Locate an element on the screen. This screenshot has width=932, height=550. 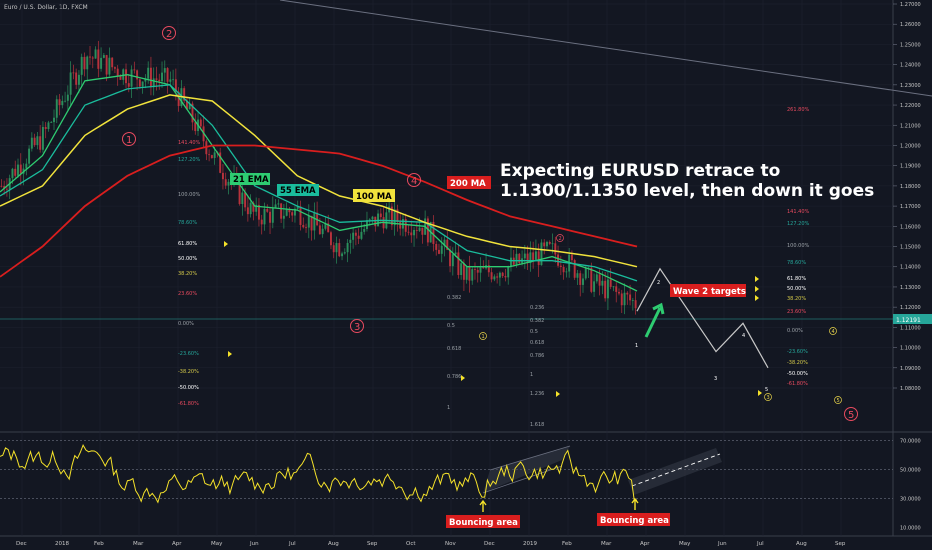
fib-mid2: 0.236 0.382 0.5 0.618 0.786 1 1.236 1.618 is located at coordinates (537, 366).